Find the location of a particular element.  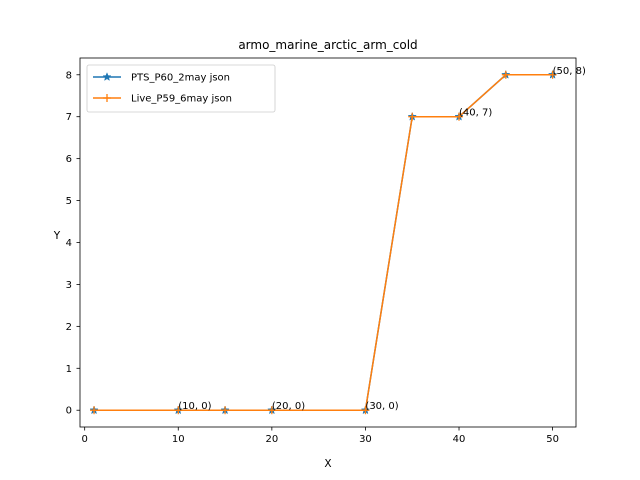

x-tick-label: 30 is located at coordinates (365, 439).